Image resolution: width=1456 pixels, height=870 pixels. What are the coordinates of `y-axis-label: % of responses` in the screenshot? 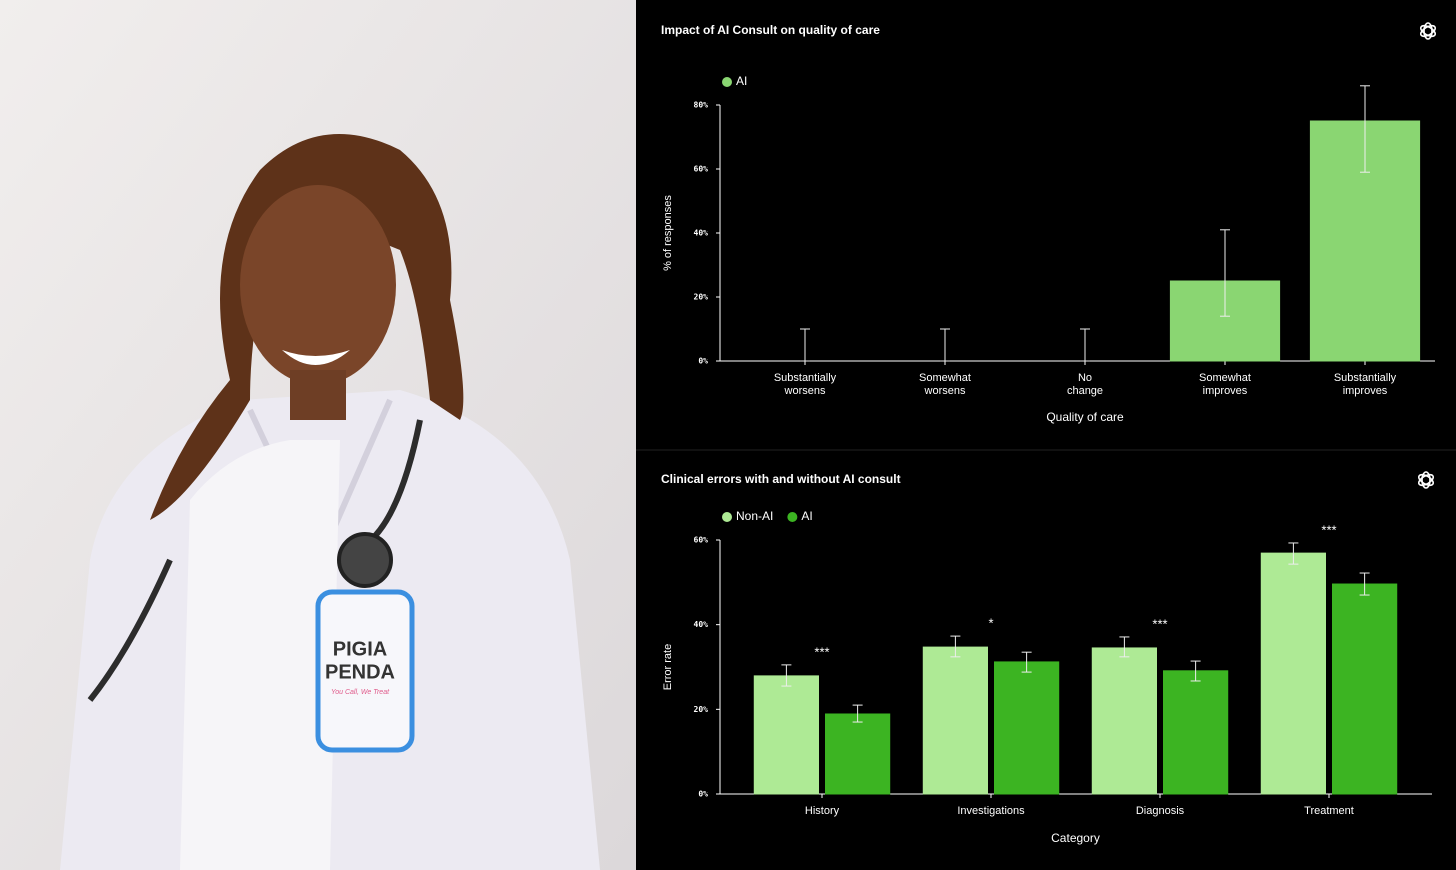 It's located at (668, 233).